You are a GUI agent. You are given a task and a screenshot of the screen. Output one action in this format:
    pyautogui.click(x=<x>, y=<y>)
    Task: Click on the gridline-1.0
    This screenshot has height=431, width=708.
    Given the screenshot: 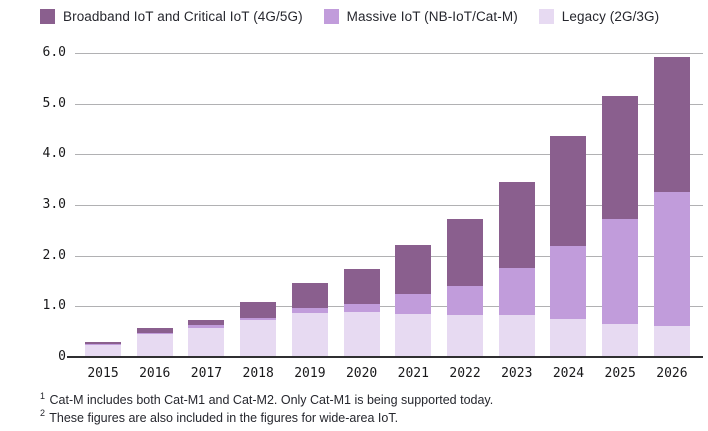 What is the action you would take?
    pyautogui.click(x=389, y=307)
    